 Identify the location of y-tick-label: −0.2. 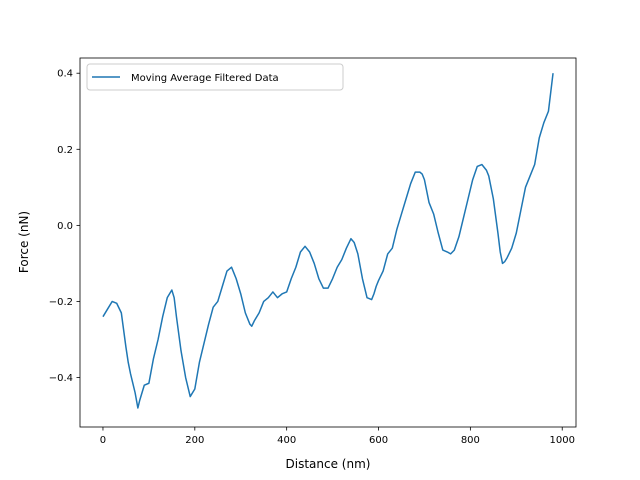
(61, 302).